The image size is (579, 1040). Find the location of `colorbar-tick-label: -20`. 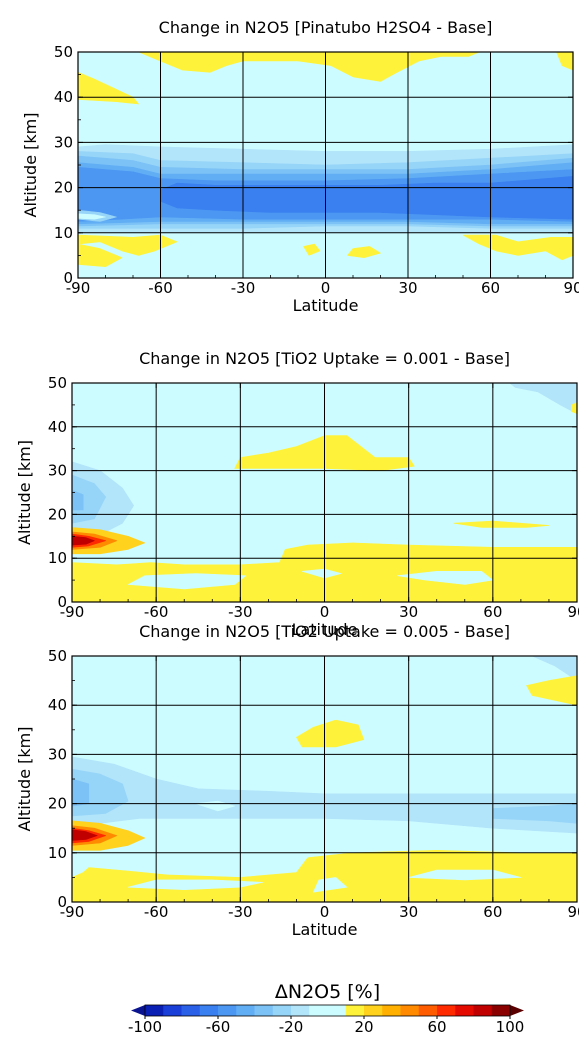

colorbar-tick-label: -20 is located at coordinates (291, 1027).